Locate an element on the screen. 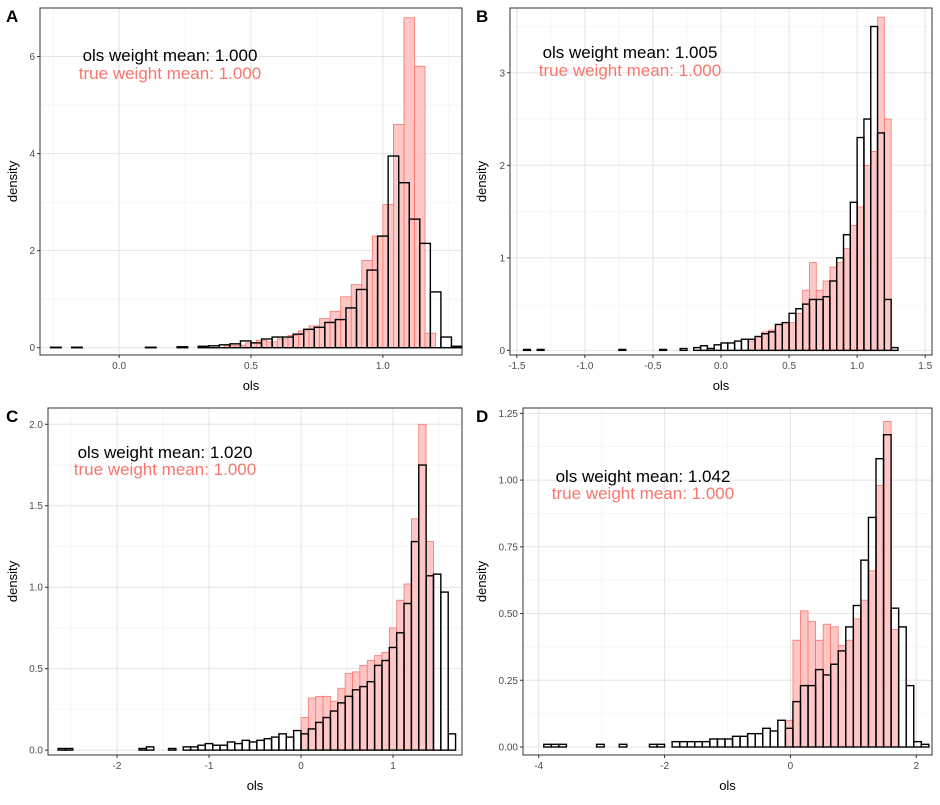 The image size is (940, 805). y-tick-label: 0 is located at coordinates (502, 351).